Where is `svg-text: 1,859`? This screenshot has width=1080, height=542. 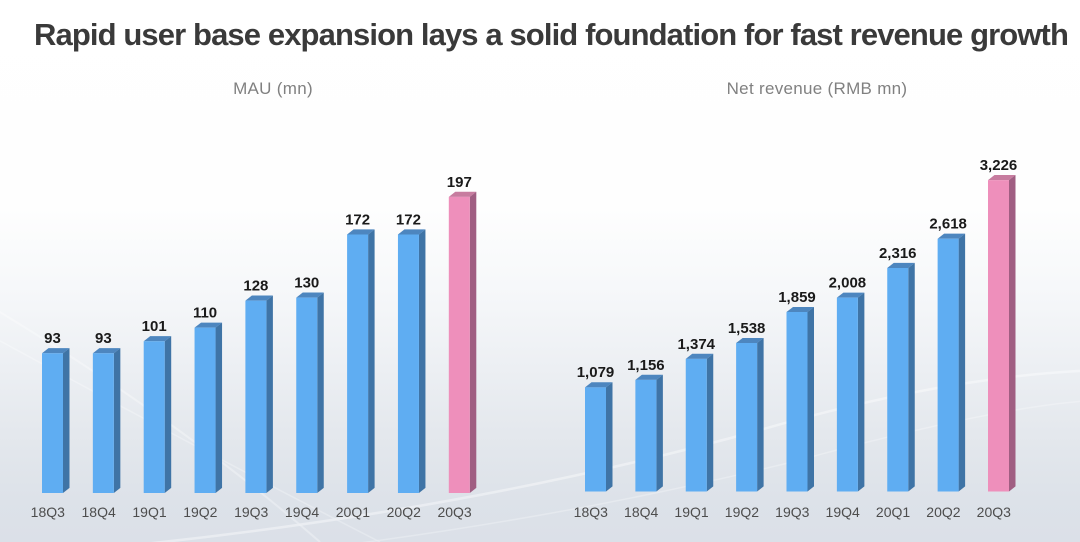 svg-text: 1,859 is located at coordinates (797, 297).